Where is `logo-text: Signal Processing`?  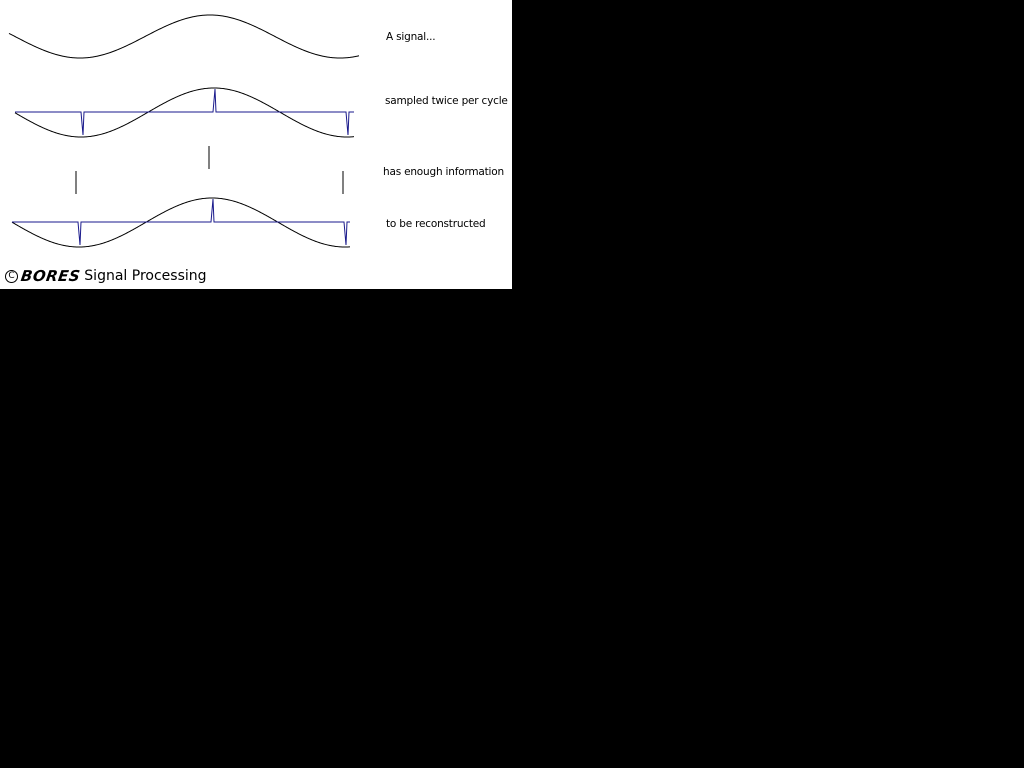 logo-text: Signal Processing is located at coordinates (145, 276).